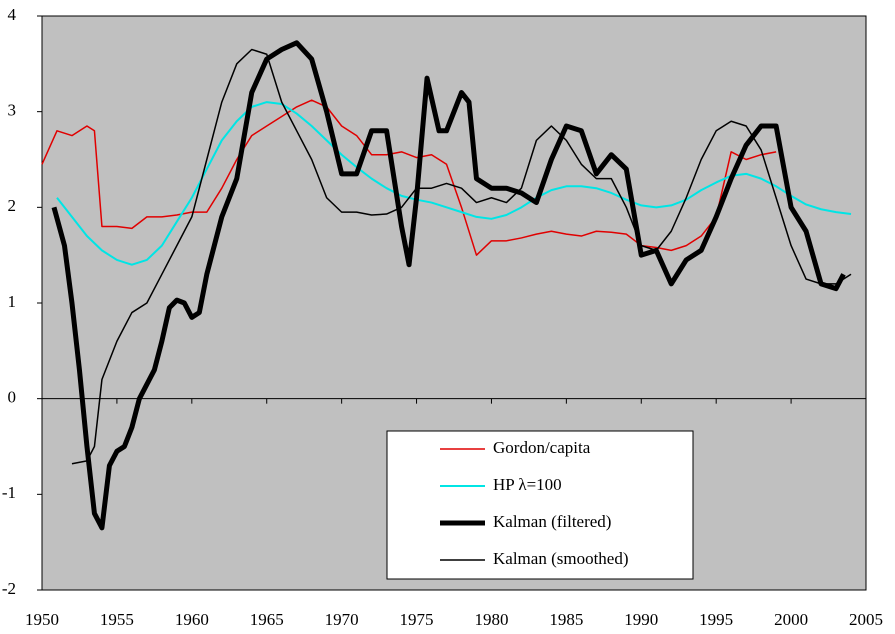  What do you see at coordinates (491, 619) in the screenshot?
I see `x-tick-label: 1980` at bounding box center [491, 619].